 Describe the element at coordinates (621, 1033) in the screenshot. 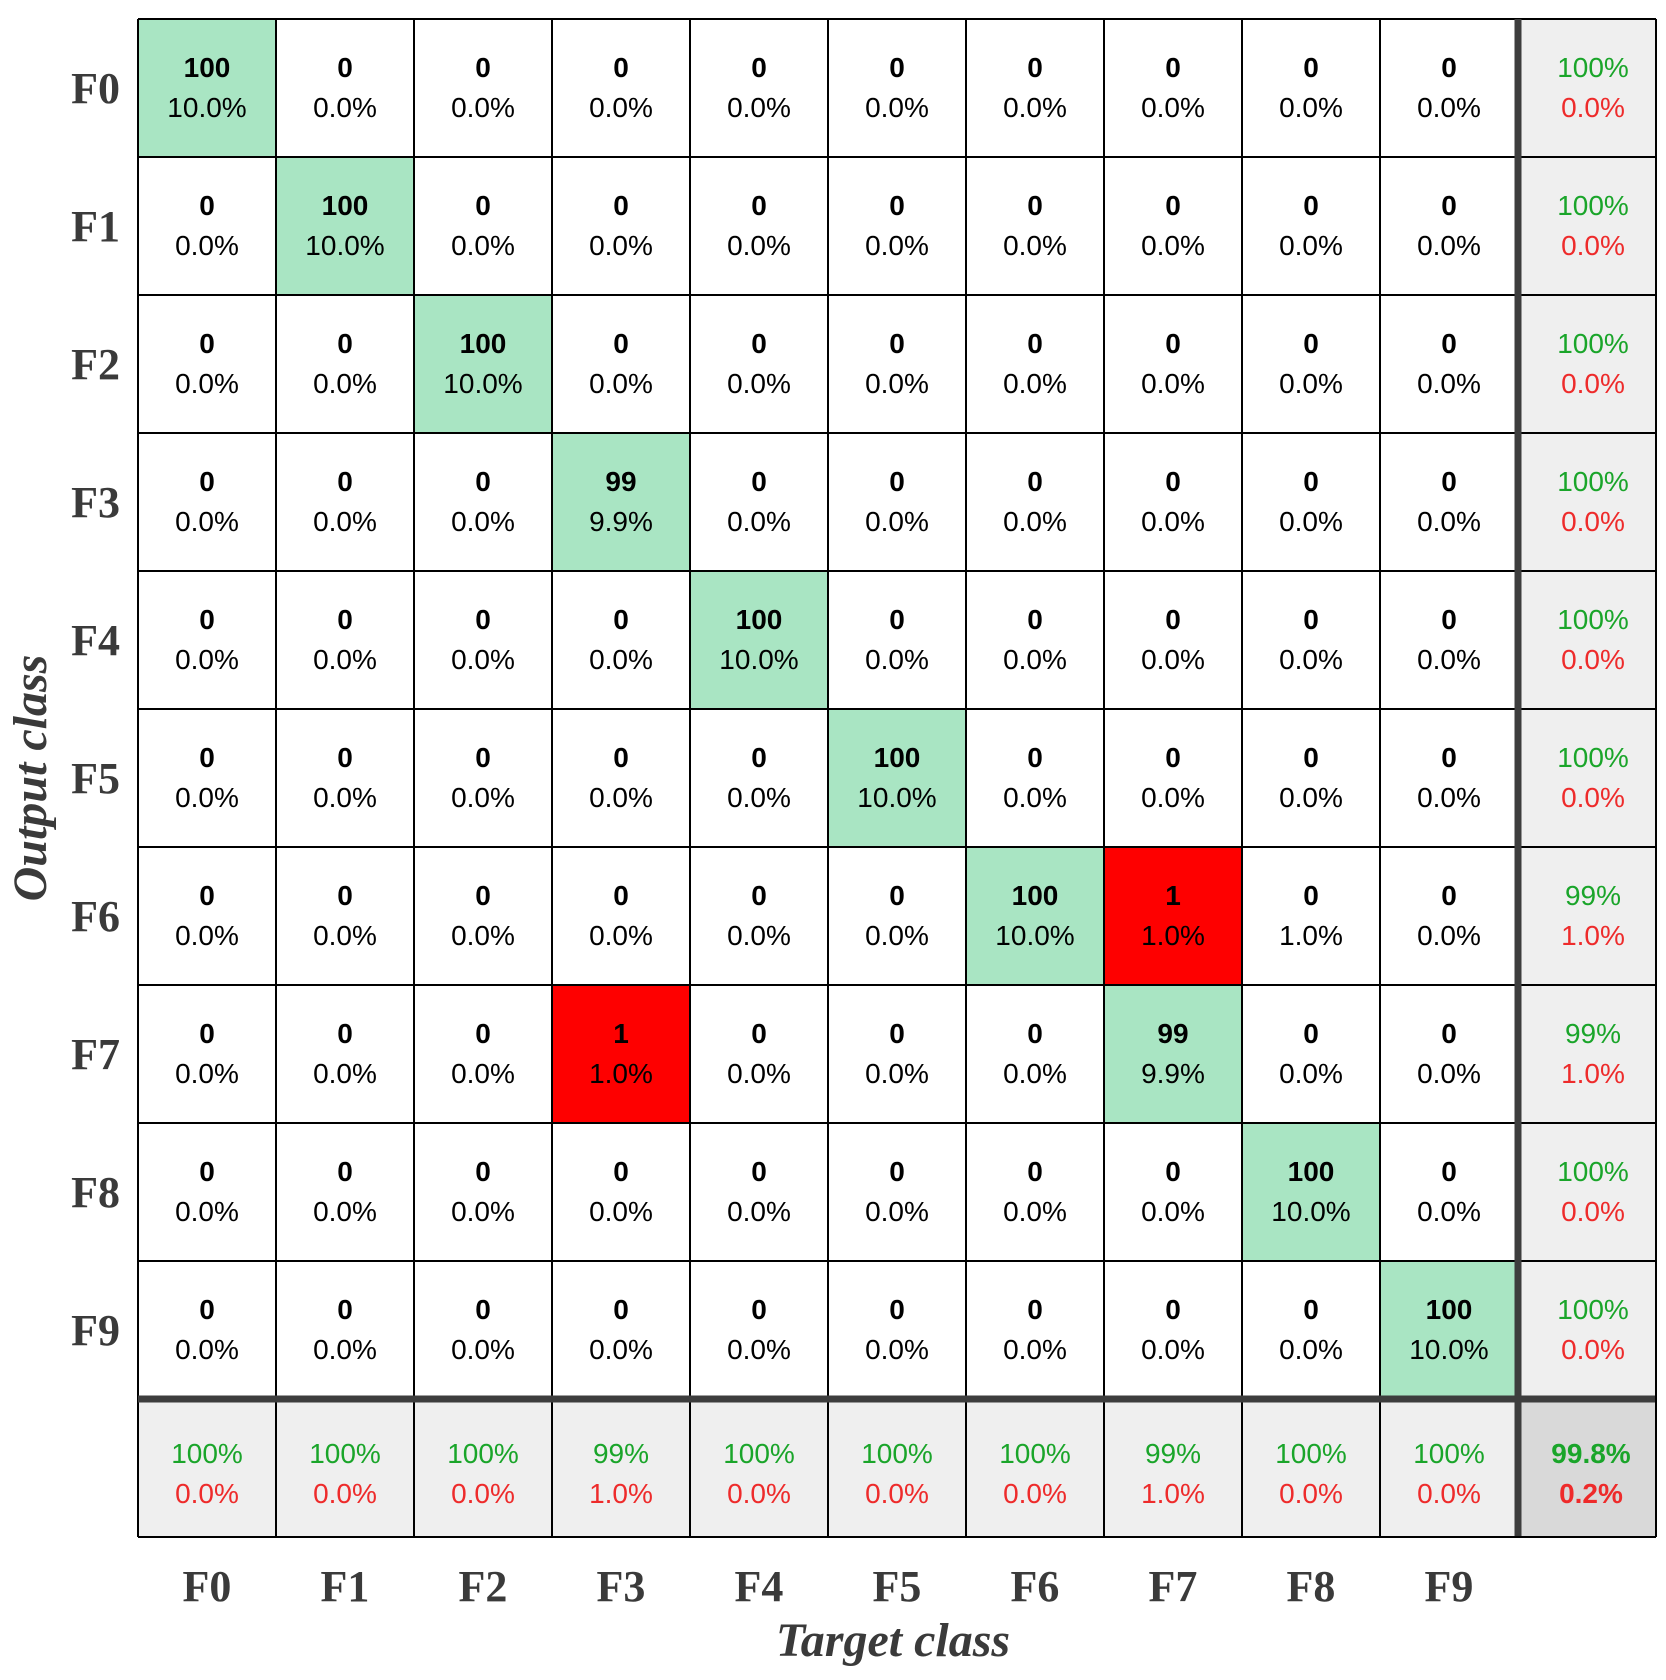

I see `cell-count: 1` at that location.